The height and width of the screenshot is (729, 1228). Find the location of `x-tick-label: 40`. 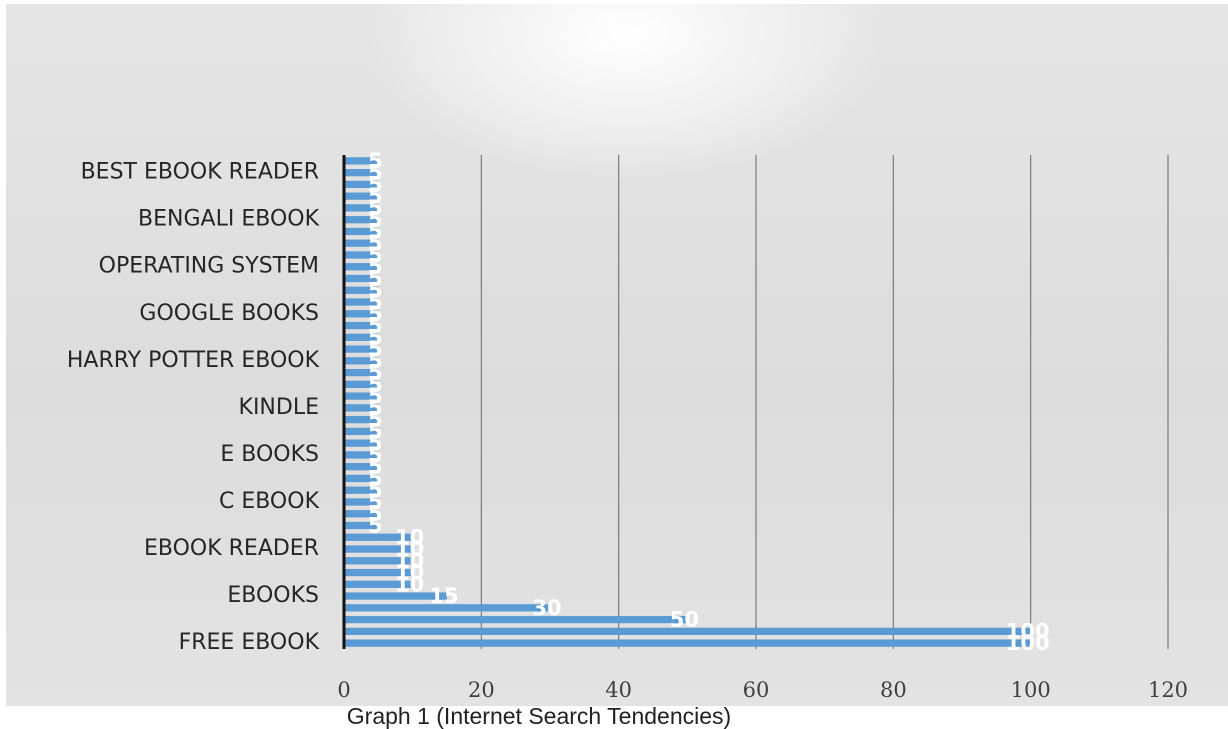

x-tick-label: 40 is located at coordinates (618, 690).